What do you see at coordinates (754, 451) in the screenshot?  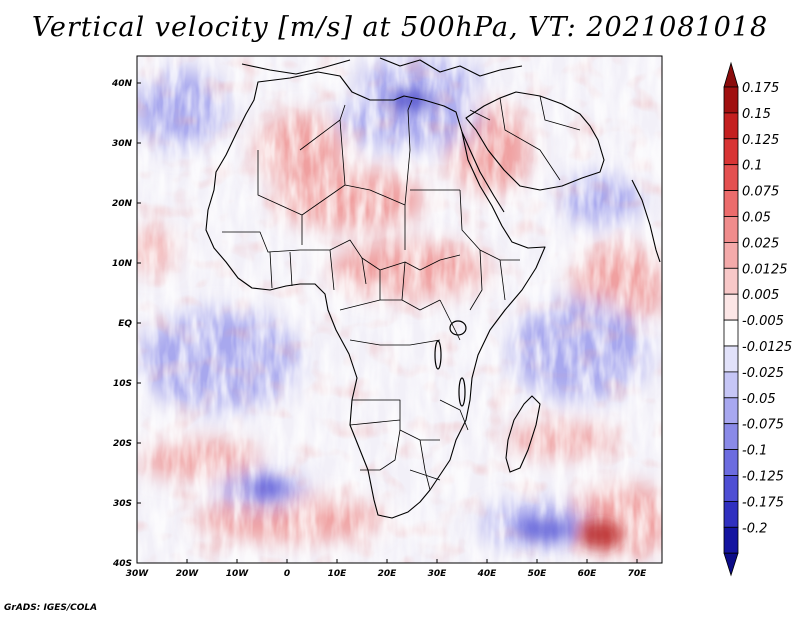 I see `colorbar-label: -0.1` at bounding box center [754, 451].